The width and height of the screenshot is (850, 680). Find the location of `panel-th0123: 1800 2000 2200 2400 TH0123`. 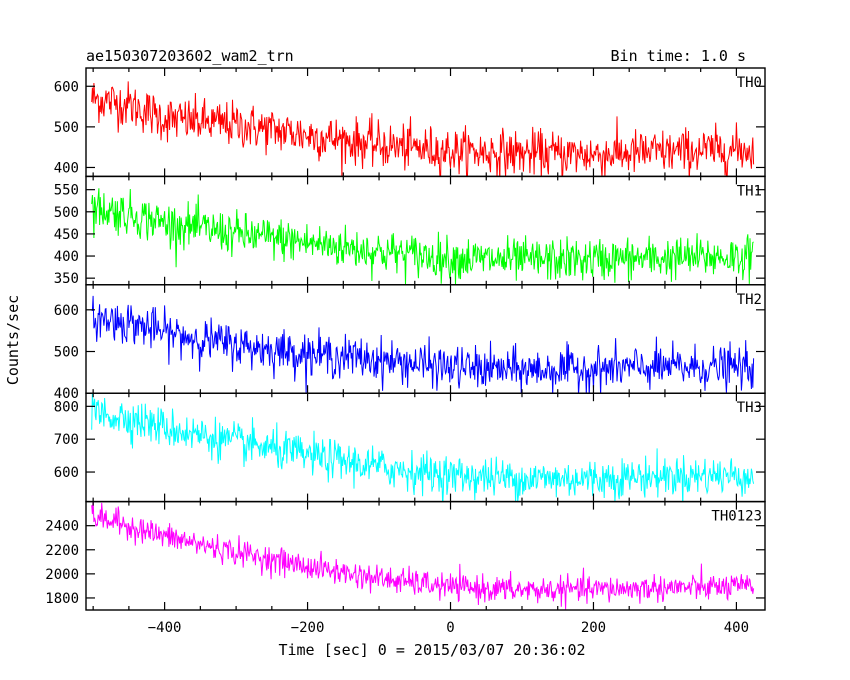

panel-th0123: 1800 2000 2200 2400 TH0123 is located at coordinates (405, 555).